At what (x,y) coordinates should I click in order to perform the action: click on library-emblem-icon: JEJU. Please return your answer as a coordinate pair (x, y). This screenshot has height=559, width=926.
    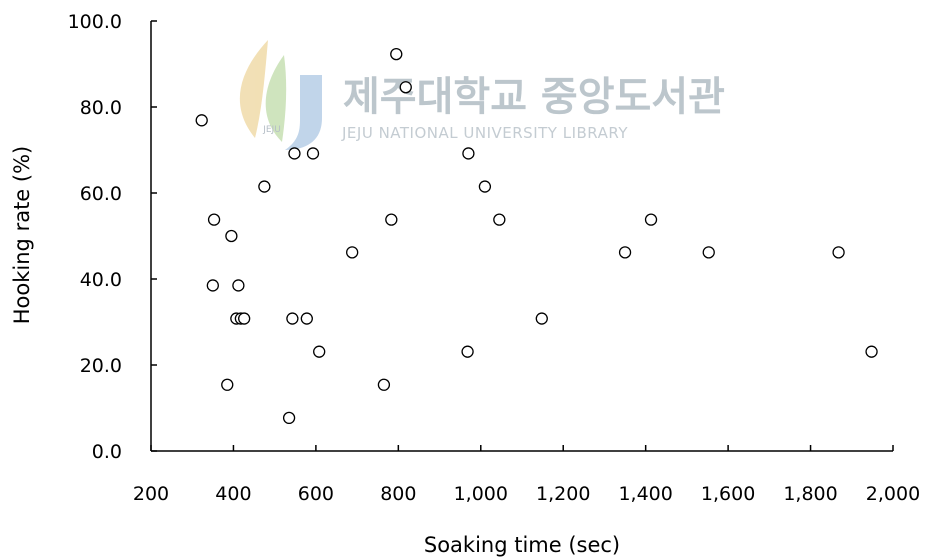
    Looking at the image, I should click on (280, 95).